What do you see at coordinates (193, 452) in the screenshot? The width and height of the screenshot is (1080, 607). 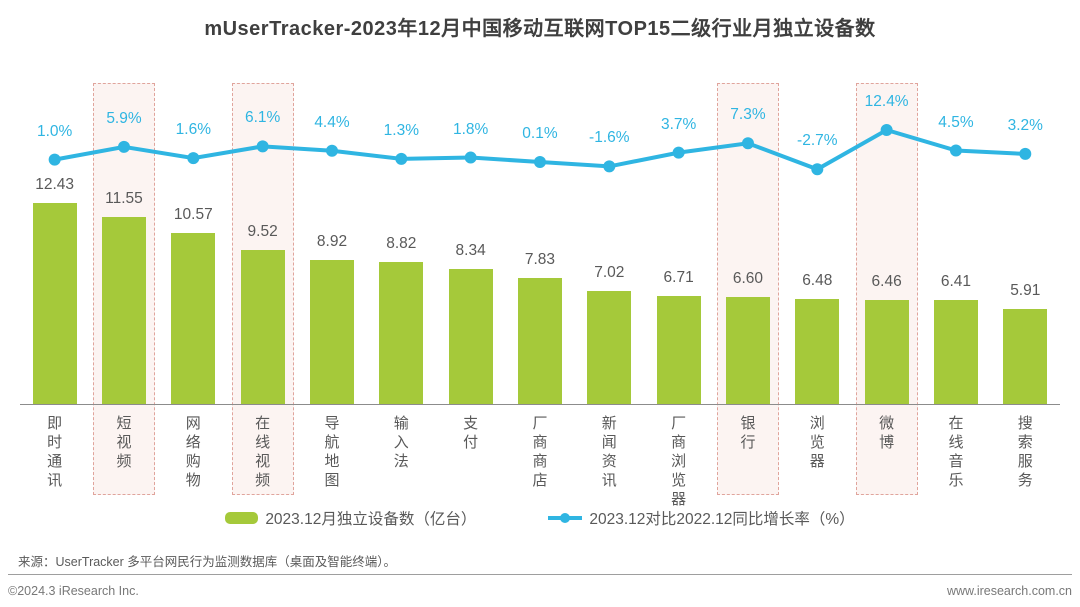 I see `category-label: 网 络 购 物` at bounding box center [193, 452].